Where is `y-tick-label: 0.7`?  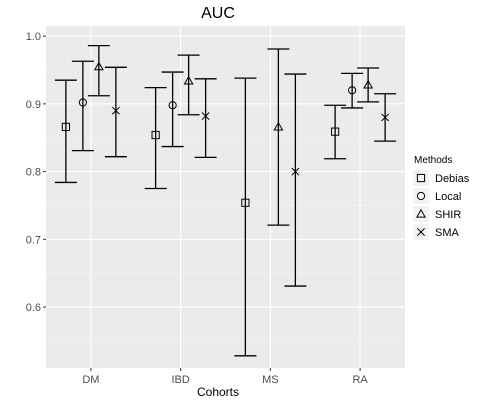
y-tick-label: 0.7 is located at coordinates (33, 240).